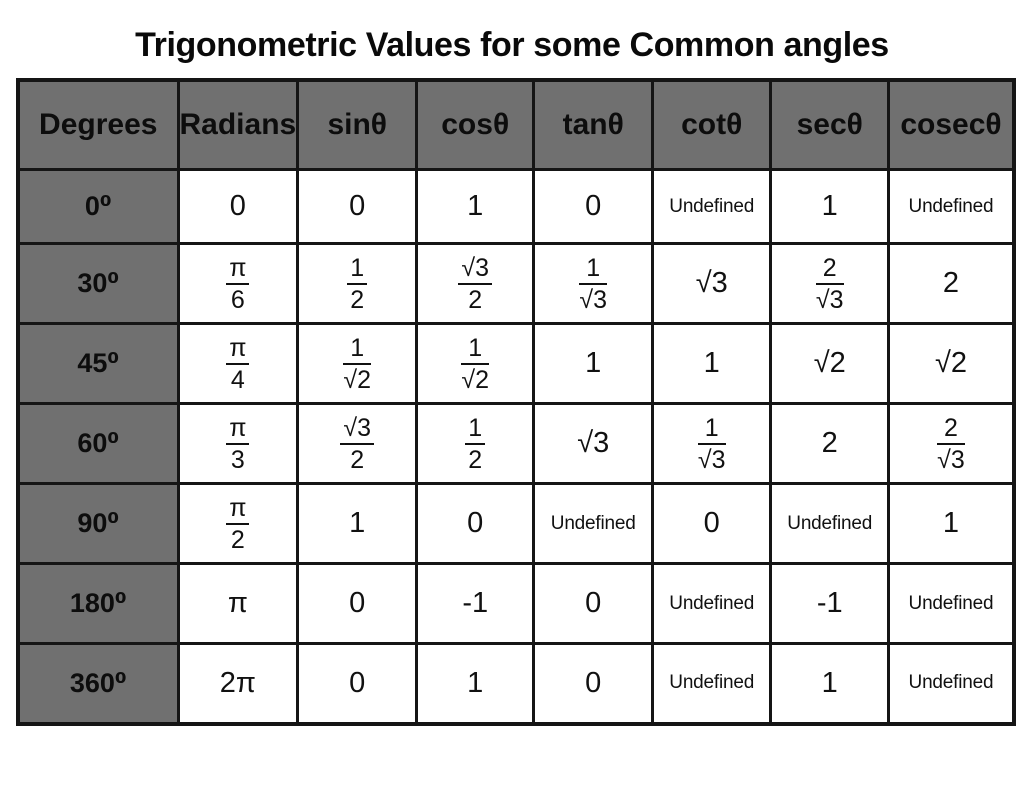  I want to click on table-row: 45⁰ π 4 1 √2 1 √2 1 1 √2 √2, so click(516, 363).